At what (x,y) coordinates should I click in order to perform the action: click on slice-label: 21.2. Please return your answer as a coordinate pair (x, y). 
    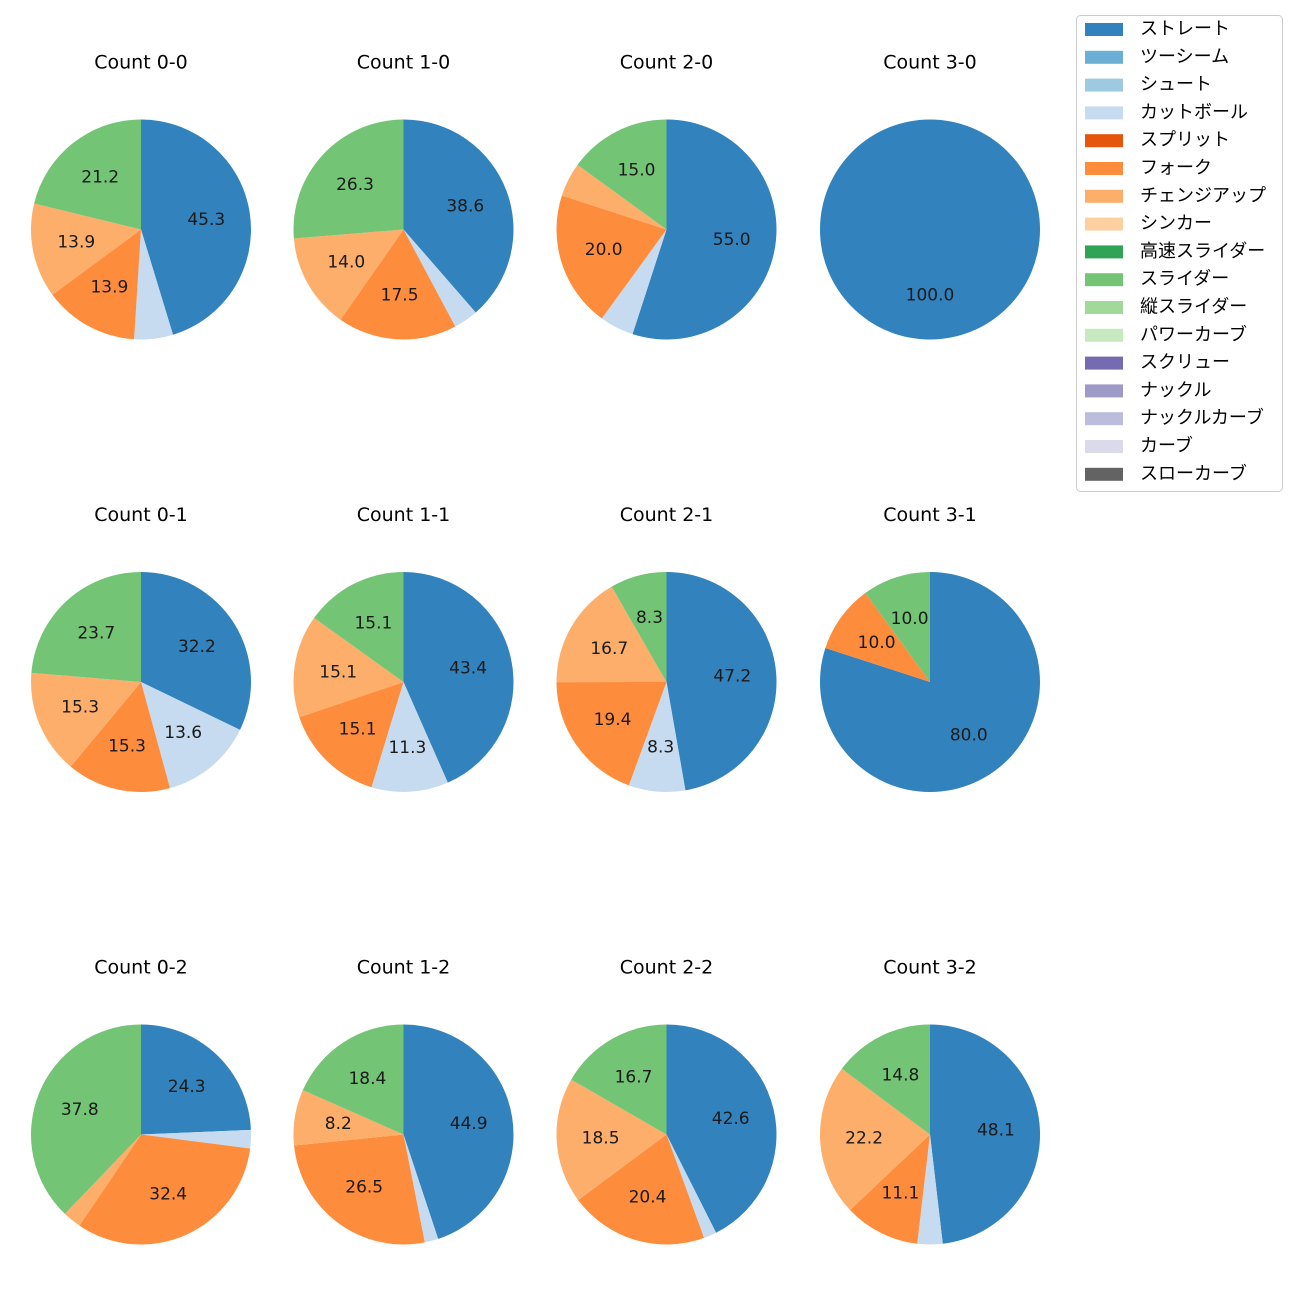
    Looking at the image, I should click on (100, 178).